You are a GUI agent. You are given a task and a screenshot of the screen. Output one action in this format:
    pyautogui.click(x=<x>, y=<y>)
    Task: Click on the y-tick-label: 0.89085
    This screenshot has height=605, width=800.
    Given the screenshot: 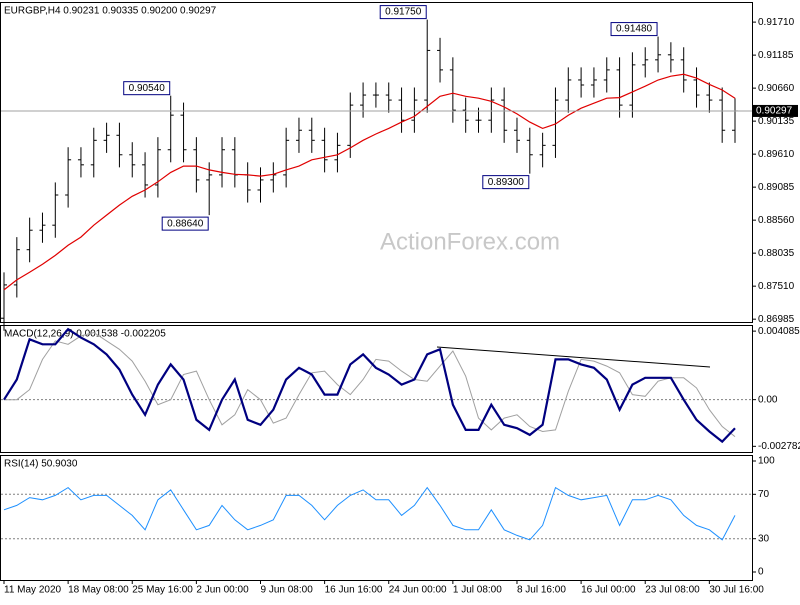 What is the action you would take?
    pyautogui.click(x=776, y=187)
    